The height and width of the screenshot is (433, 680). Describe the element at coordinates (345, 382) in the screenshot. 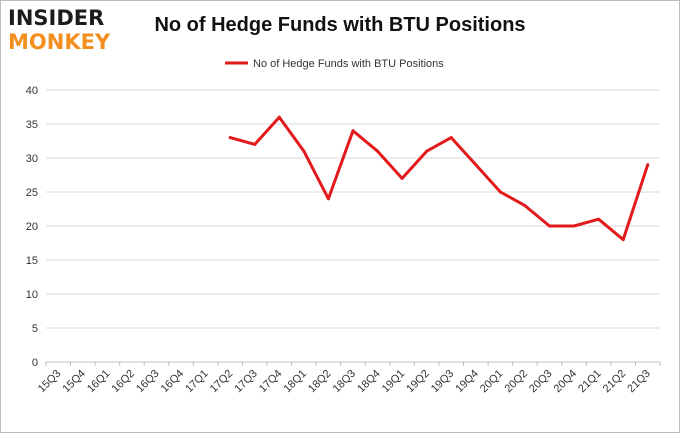

I see `x-tick-label: 18Q3` at that location.